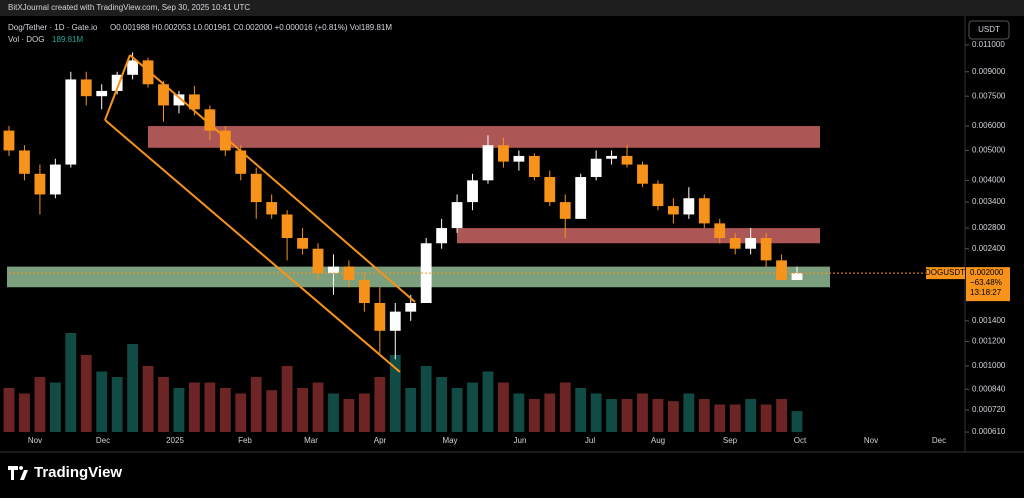  What do you see at coordinates (53, 27) in the screenshot?
I see `symbol: Dog/Tether · 1D · Gate.io` at bounding box center [53, 27].